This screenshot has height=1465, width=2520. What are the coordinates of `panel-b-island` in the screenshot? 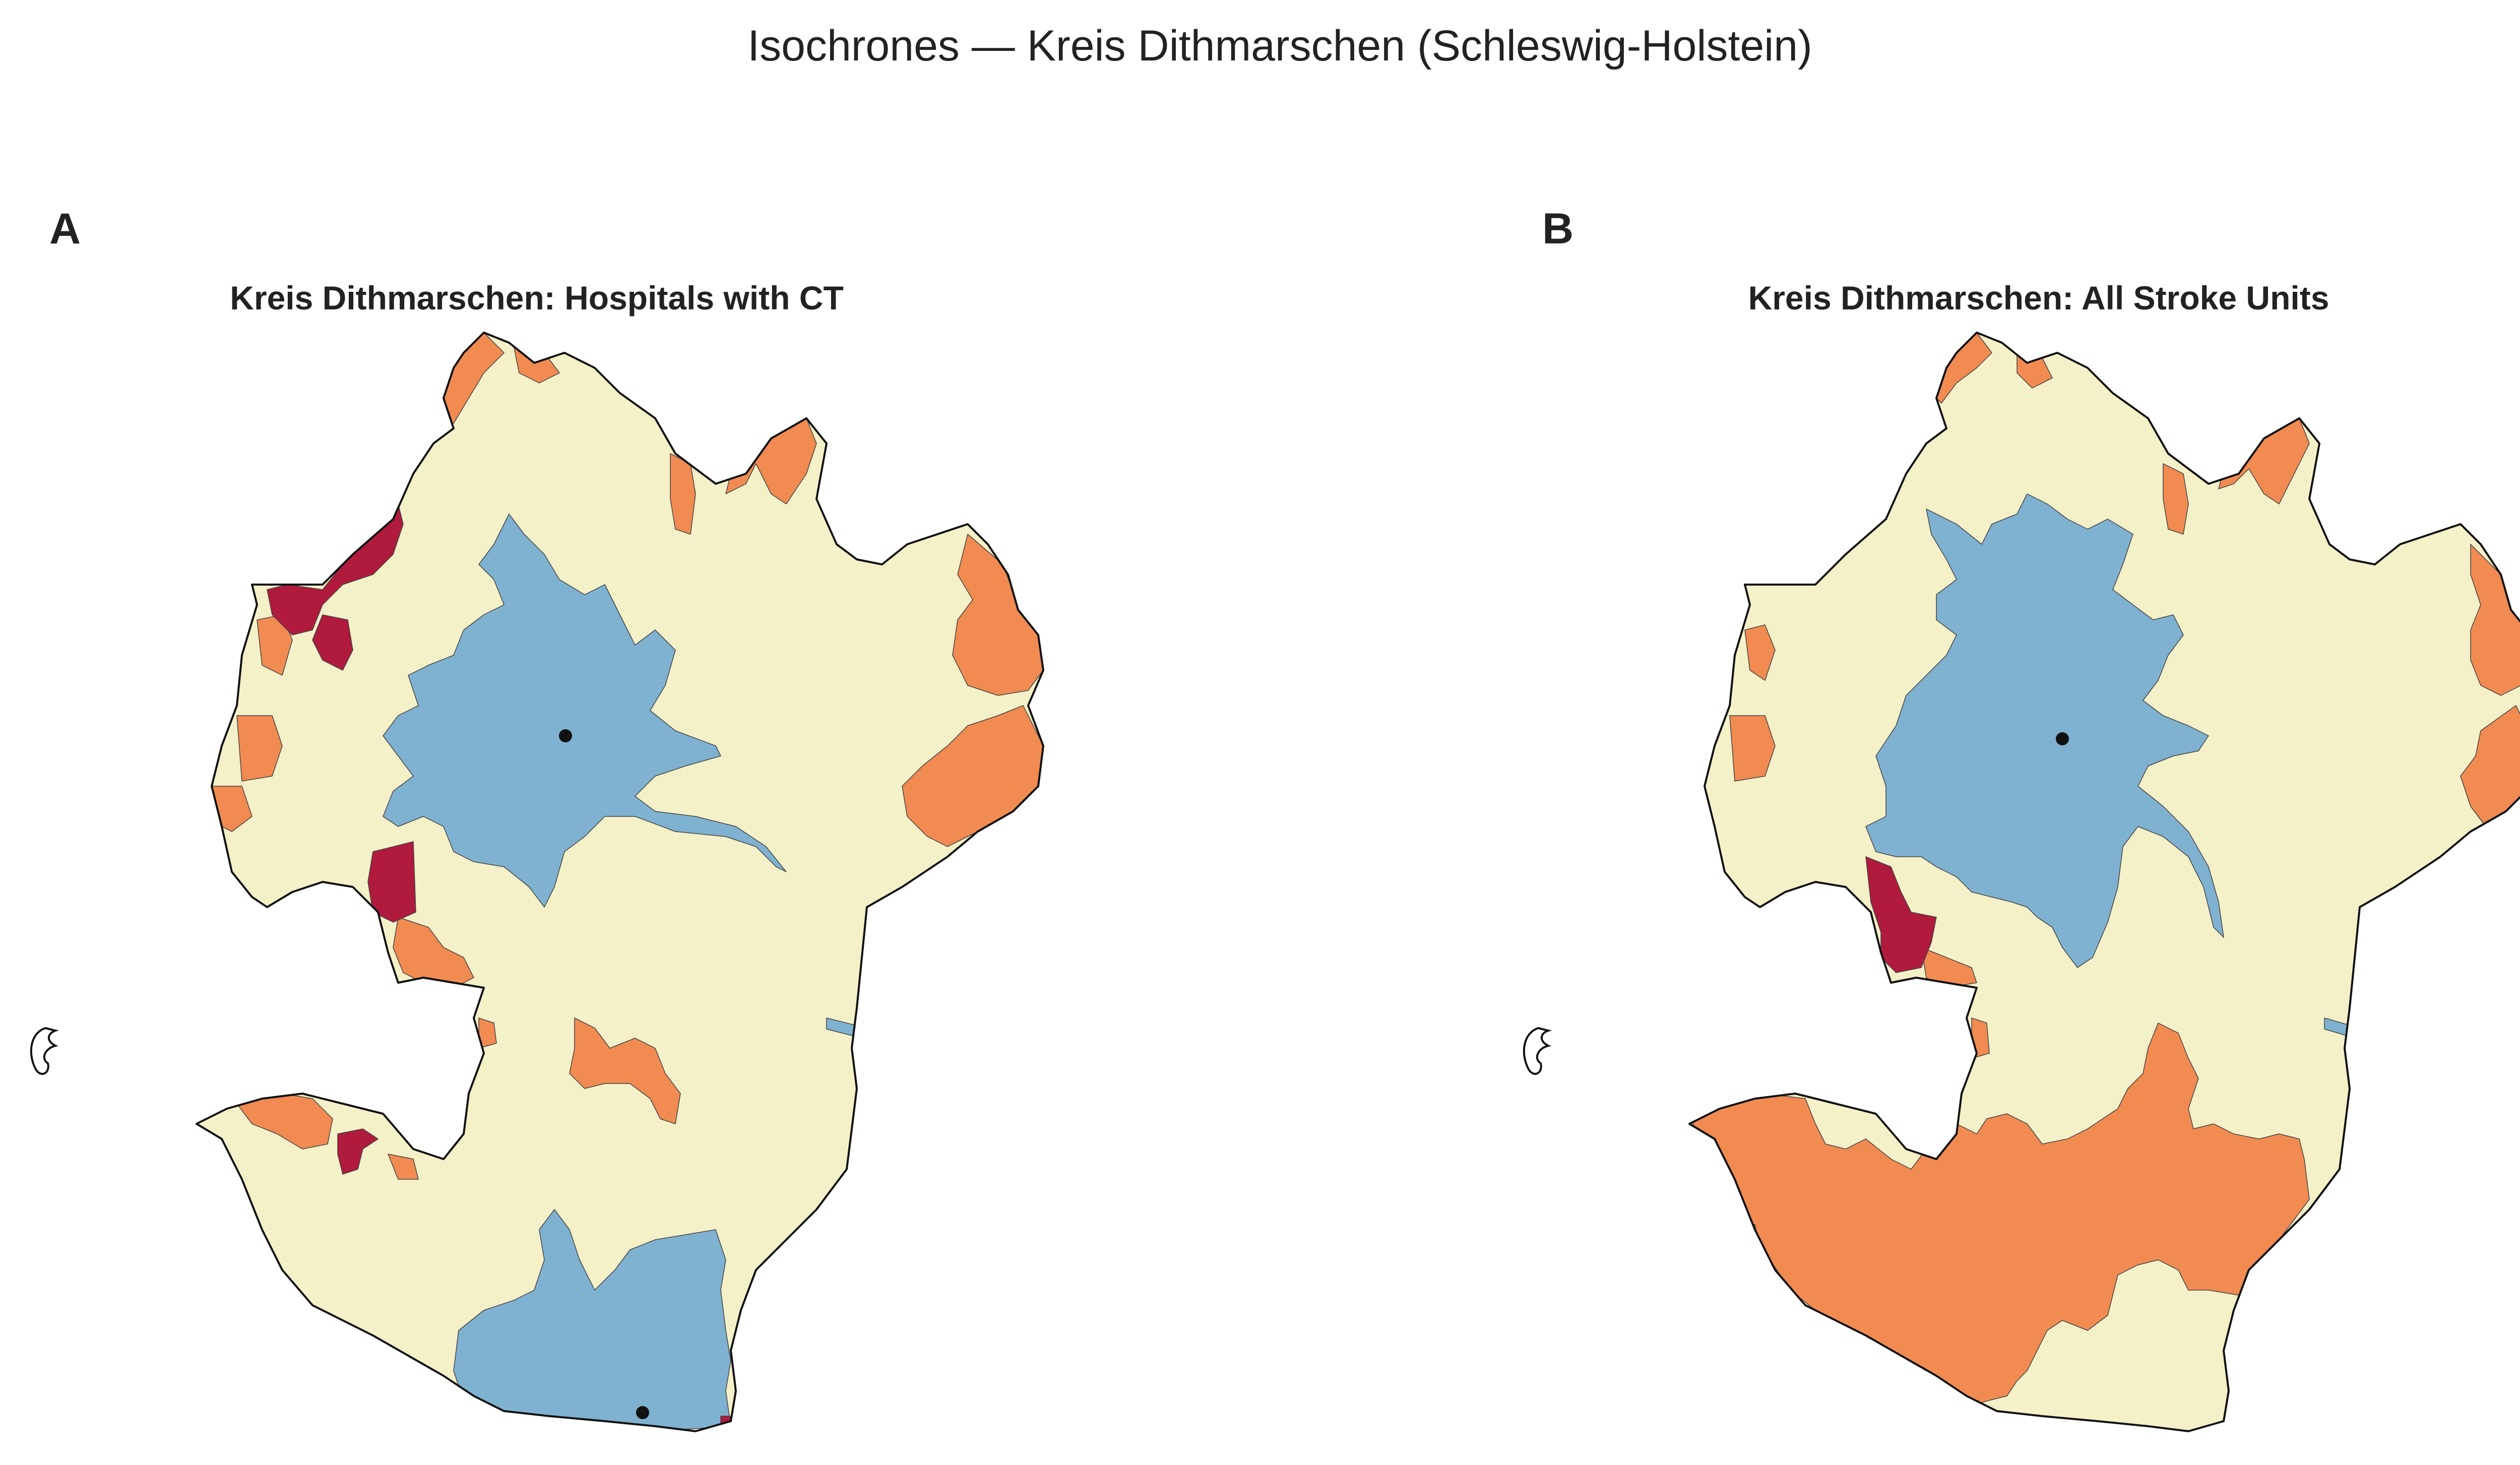 It's located at (1537, 1051).